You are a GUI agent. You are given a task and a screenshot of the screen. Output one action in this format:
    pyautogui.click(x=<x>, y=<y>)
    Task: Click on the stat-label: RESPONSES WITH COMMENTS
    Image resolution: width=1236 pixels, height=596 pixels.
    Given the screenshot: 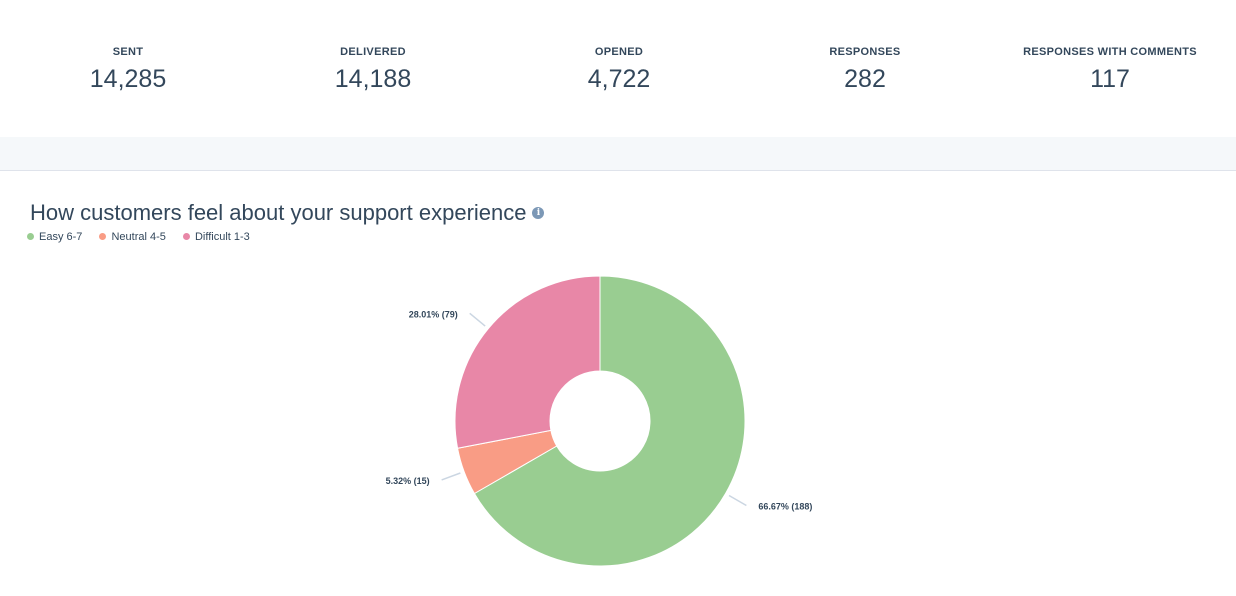 What is the action you would take?
    pyautogui.click(x=1110, y=52)
    